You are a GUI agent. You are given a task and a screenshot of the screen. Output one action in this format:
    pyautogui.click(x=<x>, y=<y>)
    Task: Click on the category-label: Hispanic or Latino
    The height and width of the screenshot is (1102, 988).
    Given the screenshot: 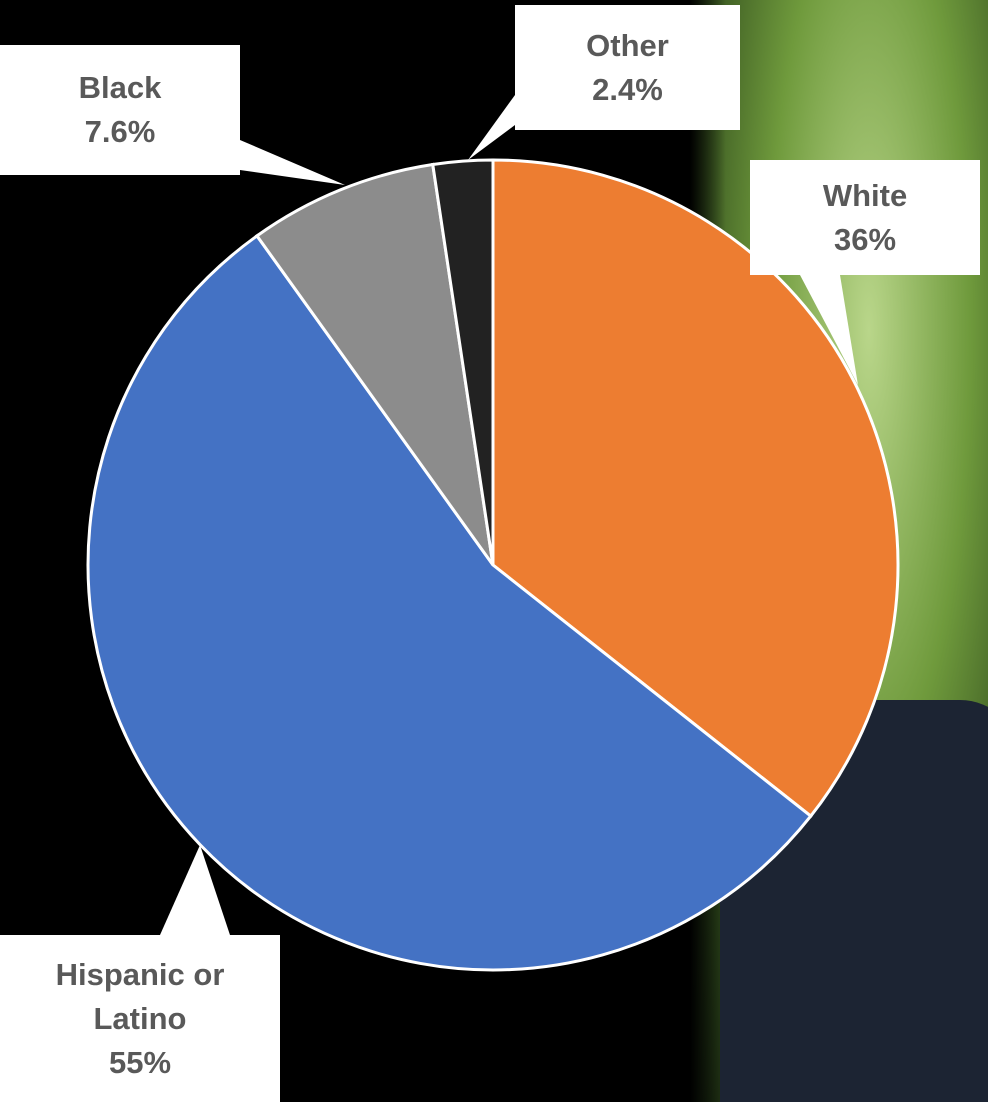 What is the action you would take?
    pyautogui.click(x=140, y=996)
    